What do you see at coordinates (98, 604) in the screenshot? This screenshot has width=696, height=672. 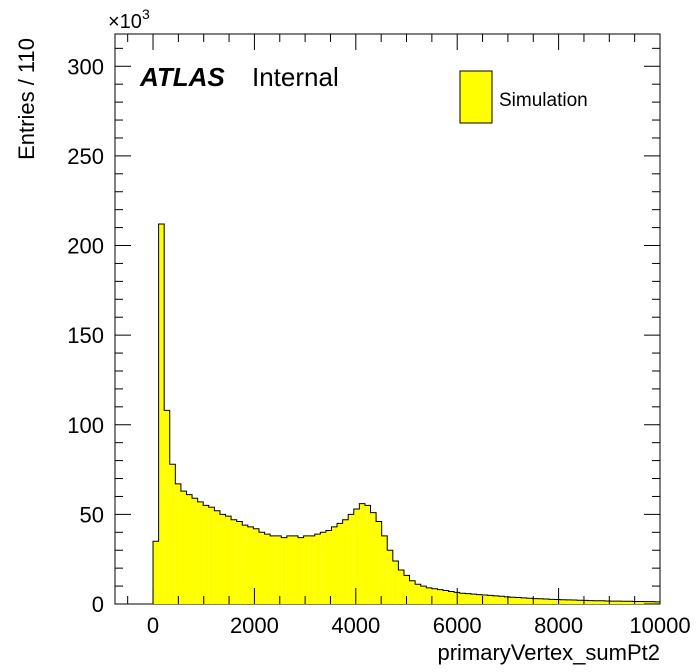 I see `y-tick-label: 0` at bounding box center [98, 604].